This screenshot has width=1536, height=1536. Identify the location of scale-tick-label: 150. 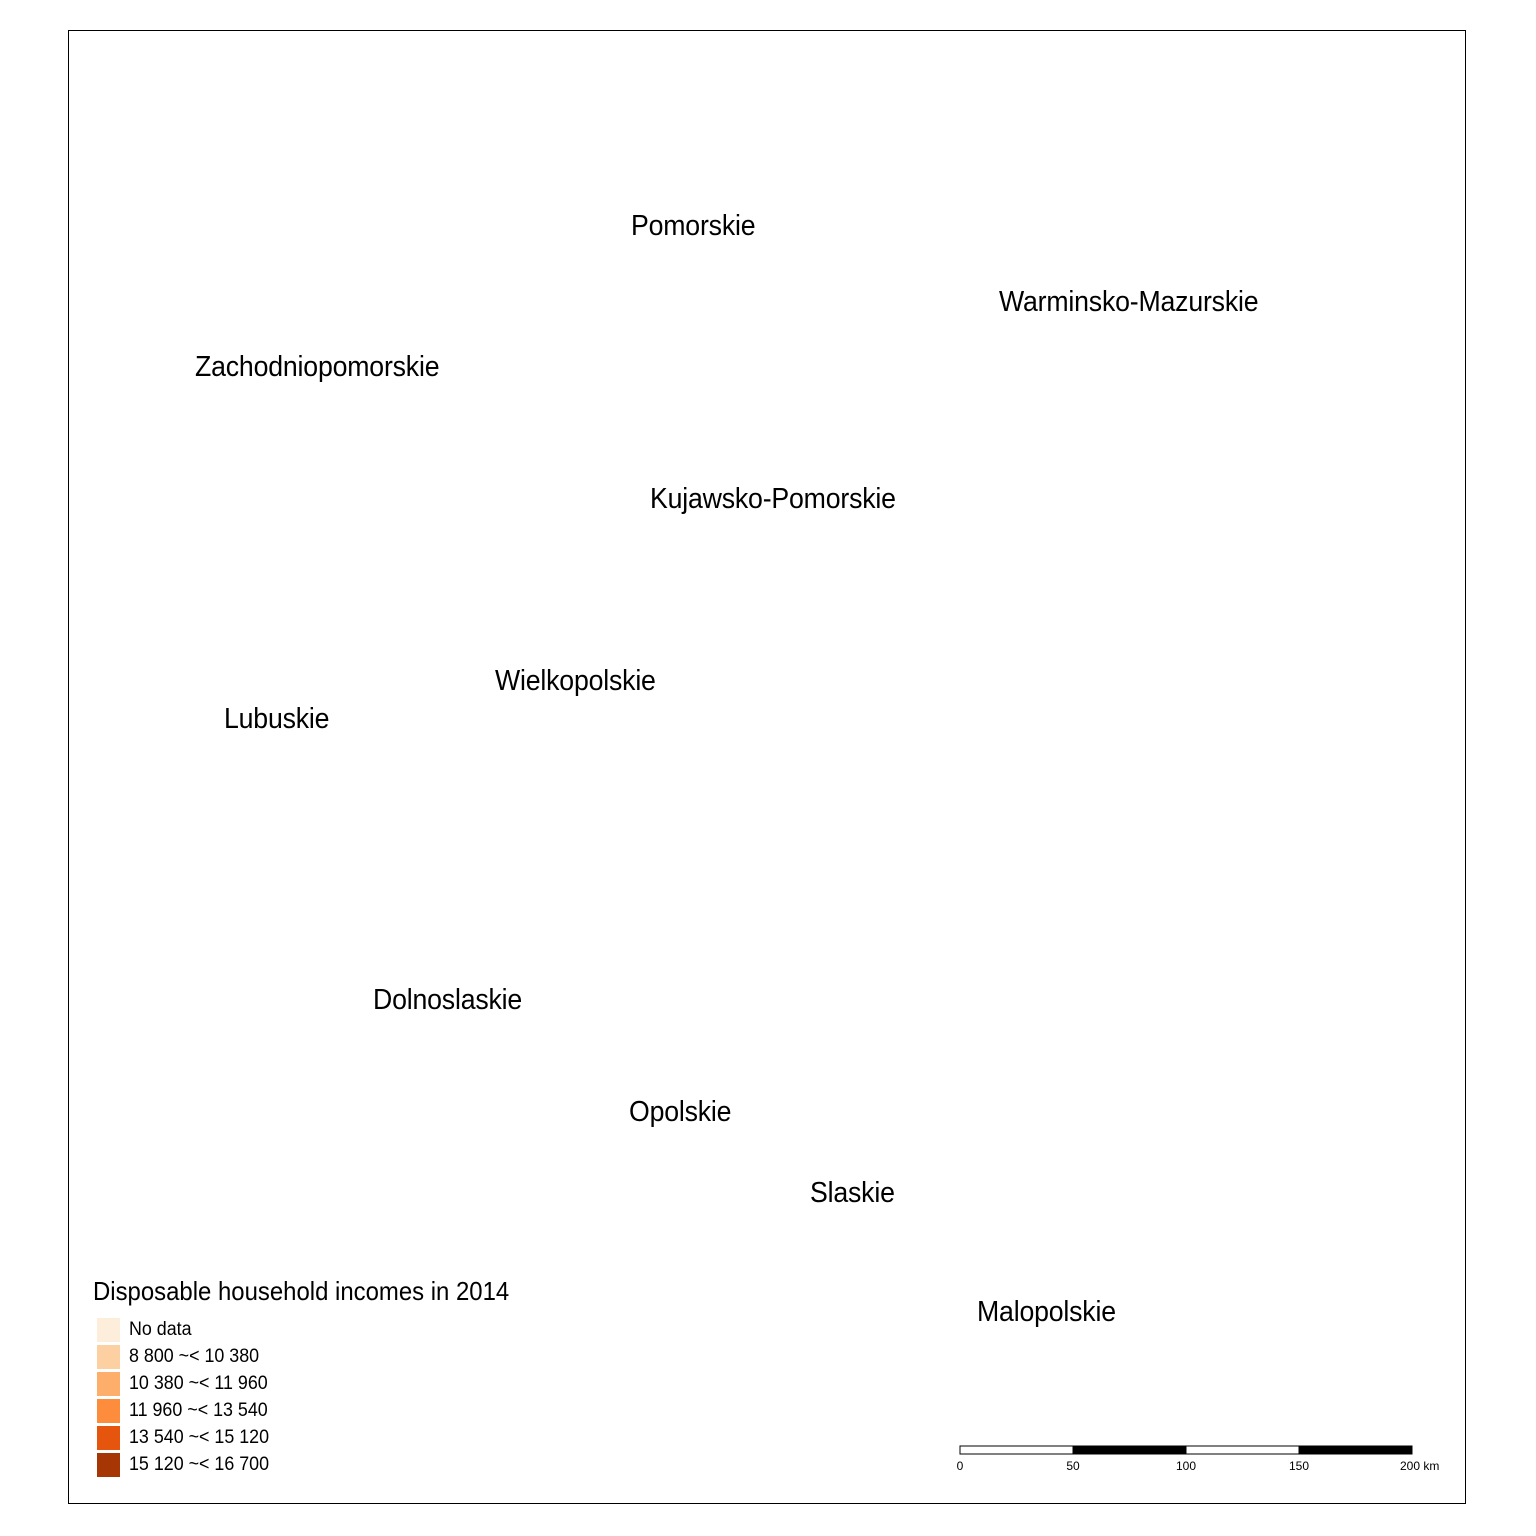
(1299, 1466).